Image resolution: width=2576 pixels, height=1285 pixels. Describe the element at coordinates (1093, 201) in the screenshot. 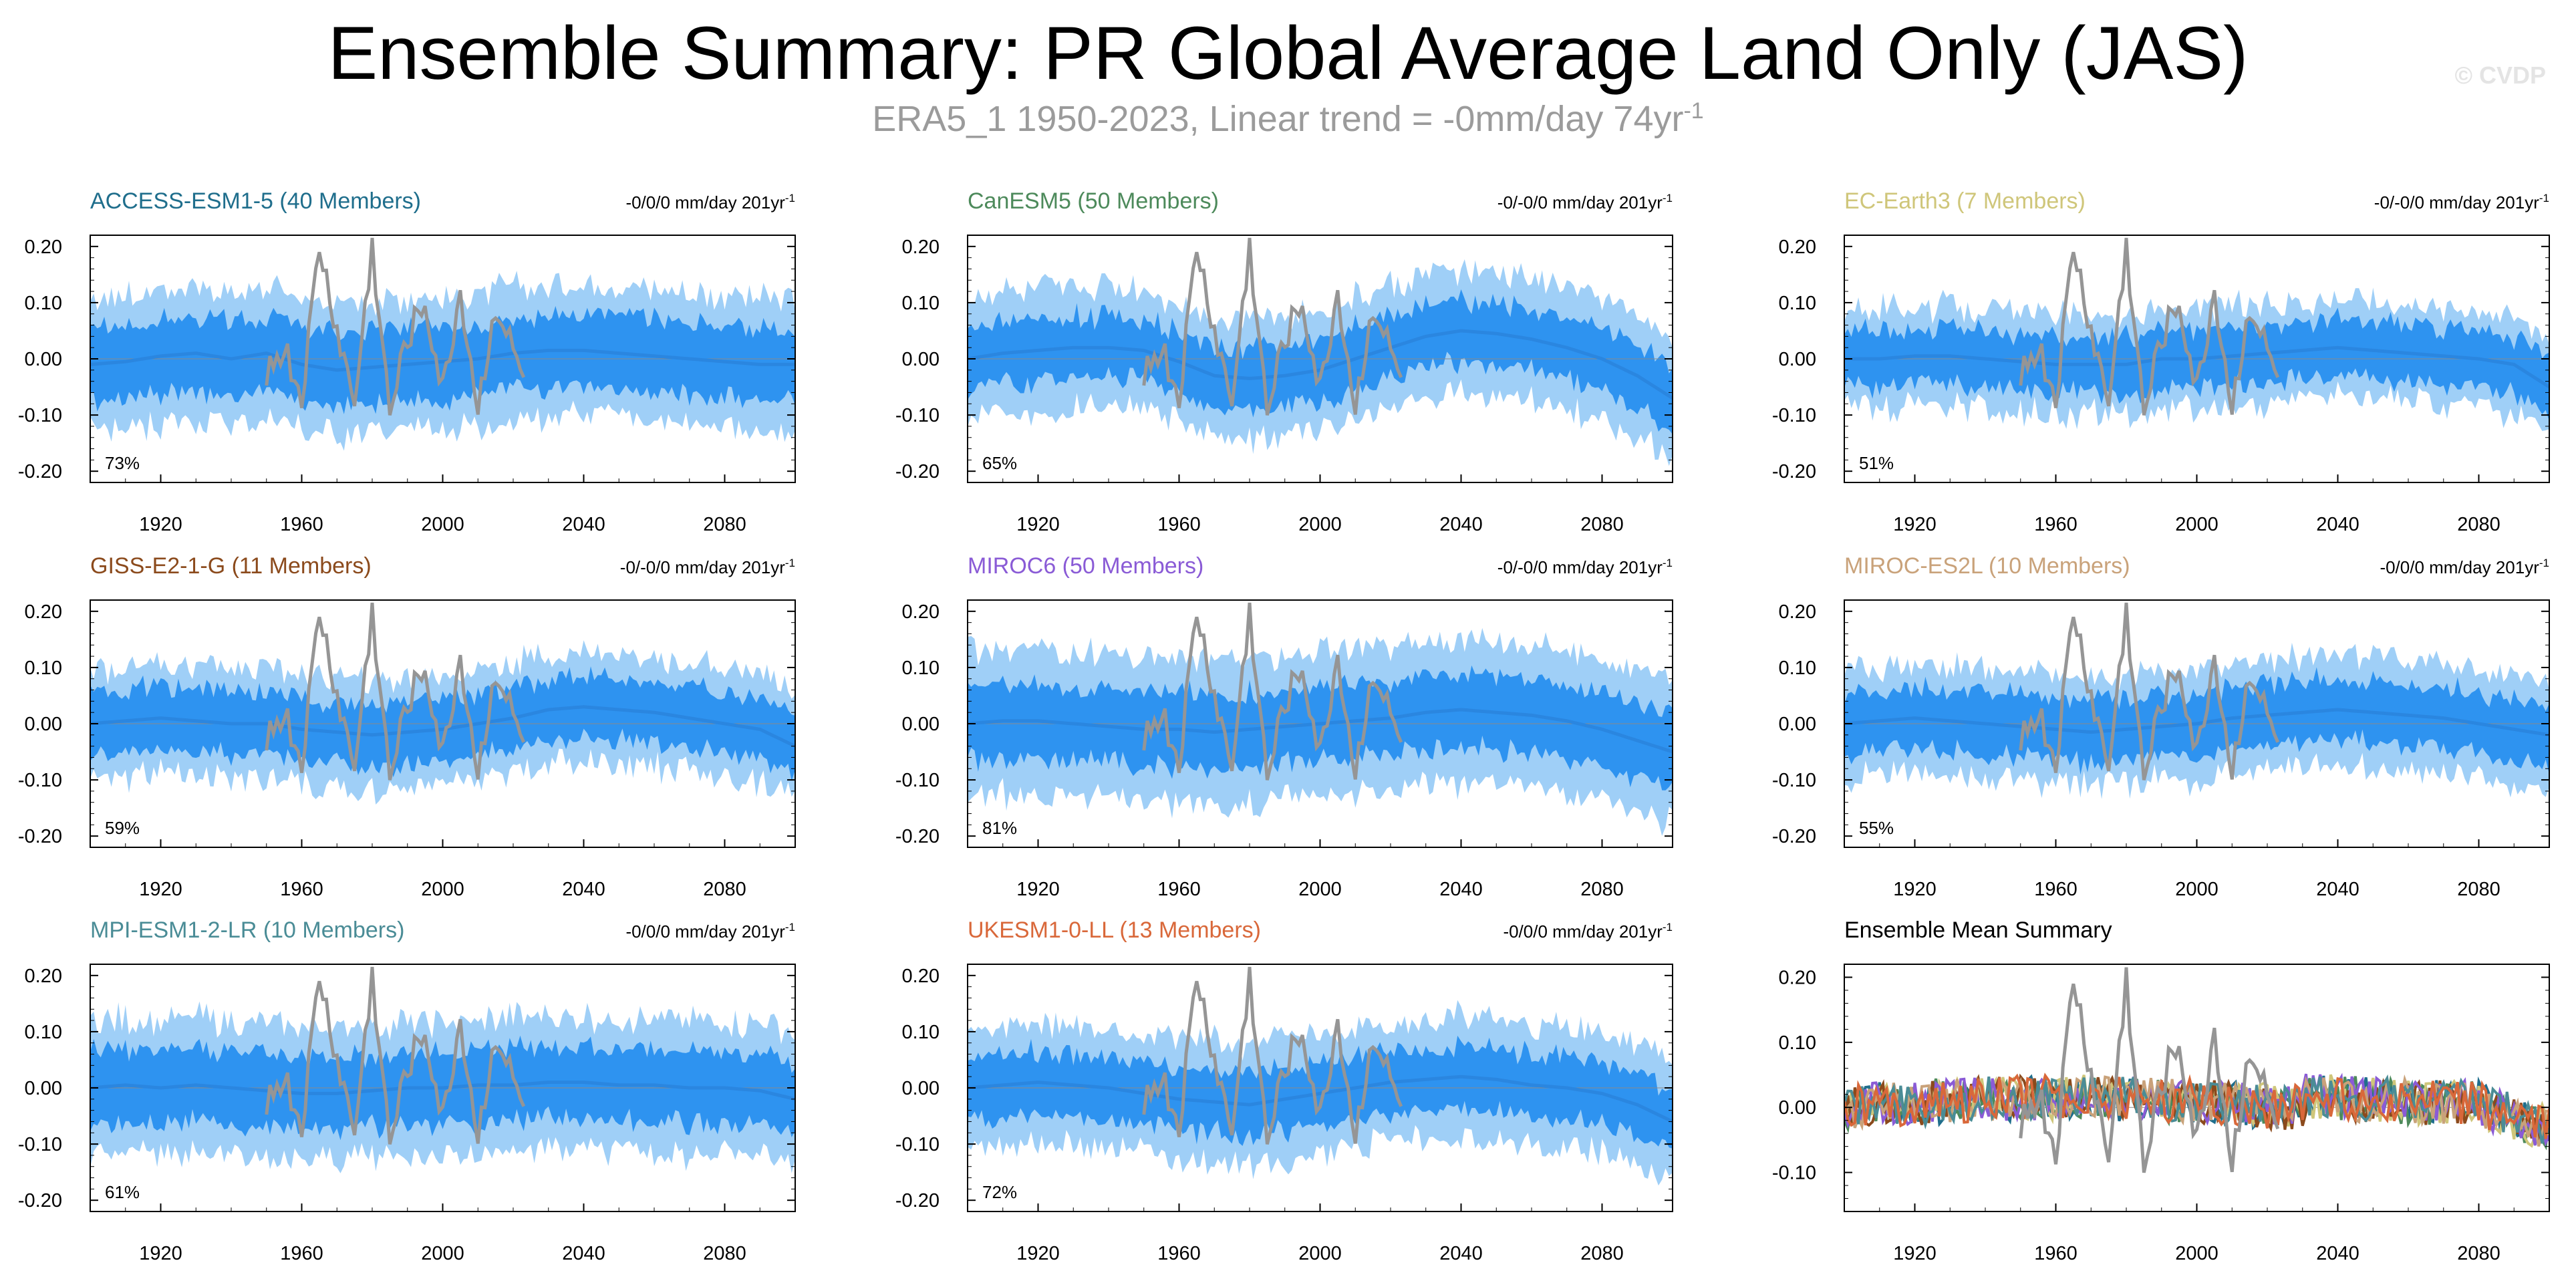

I see `panel-title: CanESM5 (50 Members)` at that location.